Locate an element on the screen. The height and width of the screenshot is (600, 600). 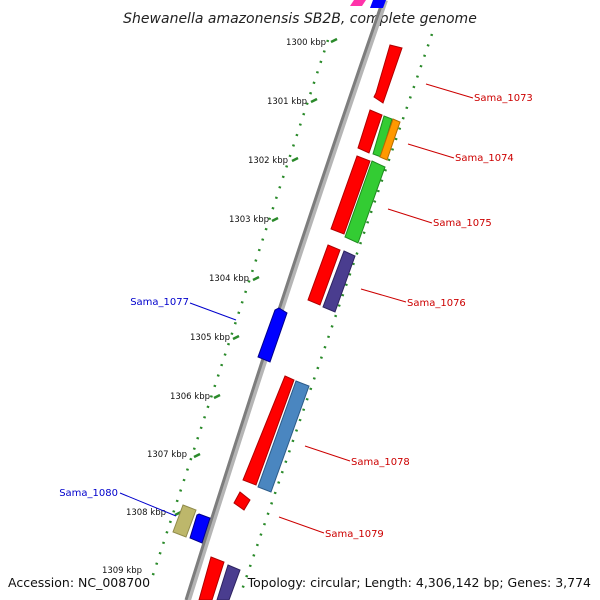
label-sama-1080: Sama_1080 is located at coordinates (88, 493).